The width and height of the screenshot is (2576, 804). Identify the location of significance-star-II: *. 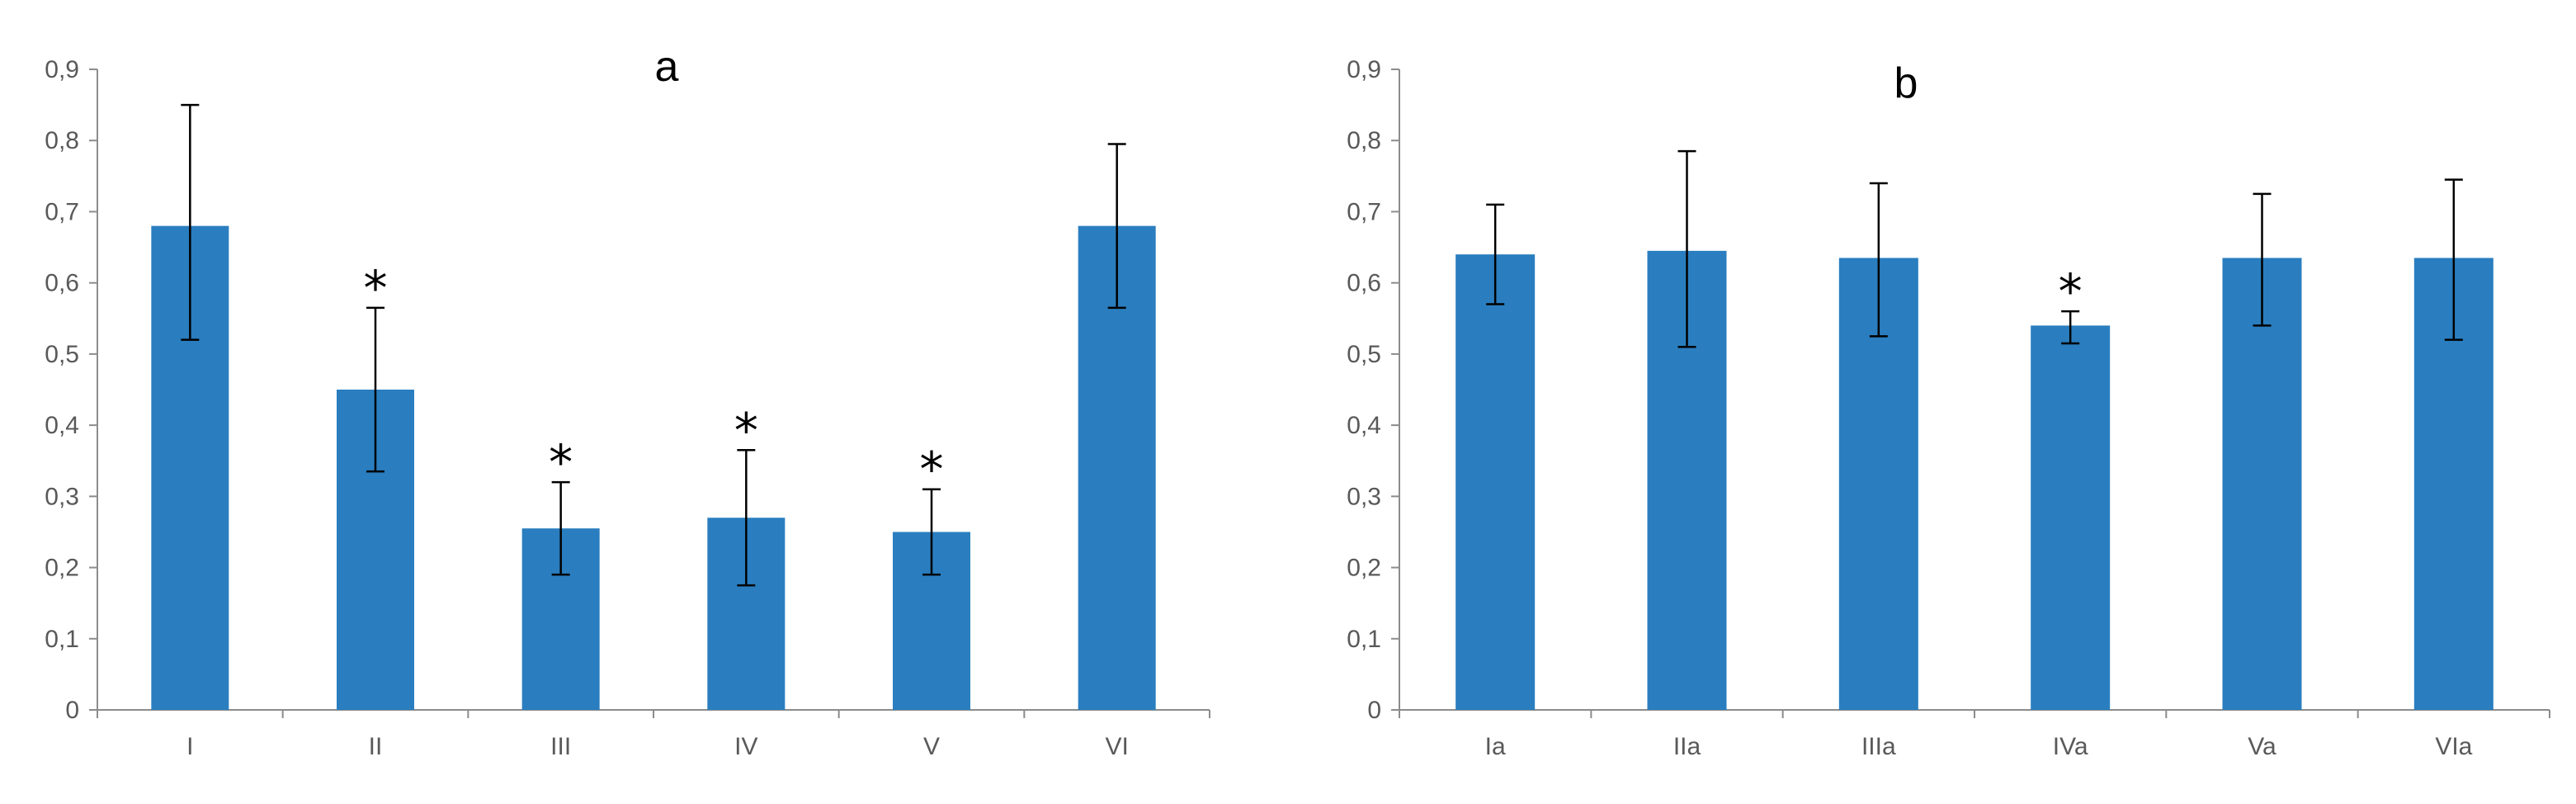
(376, 288).